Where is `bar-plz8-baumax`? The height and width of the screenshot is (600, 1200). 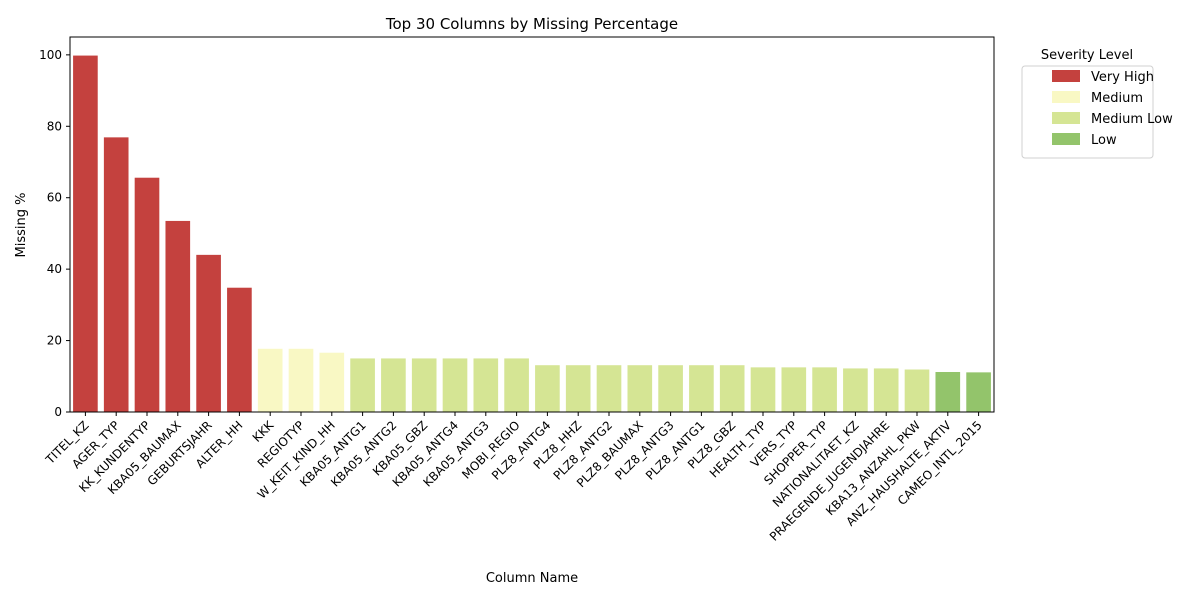 bar-plz8-baumax is located at coordinates (640, 388).